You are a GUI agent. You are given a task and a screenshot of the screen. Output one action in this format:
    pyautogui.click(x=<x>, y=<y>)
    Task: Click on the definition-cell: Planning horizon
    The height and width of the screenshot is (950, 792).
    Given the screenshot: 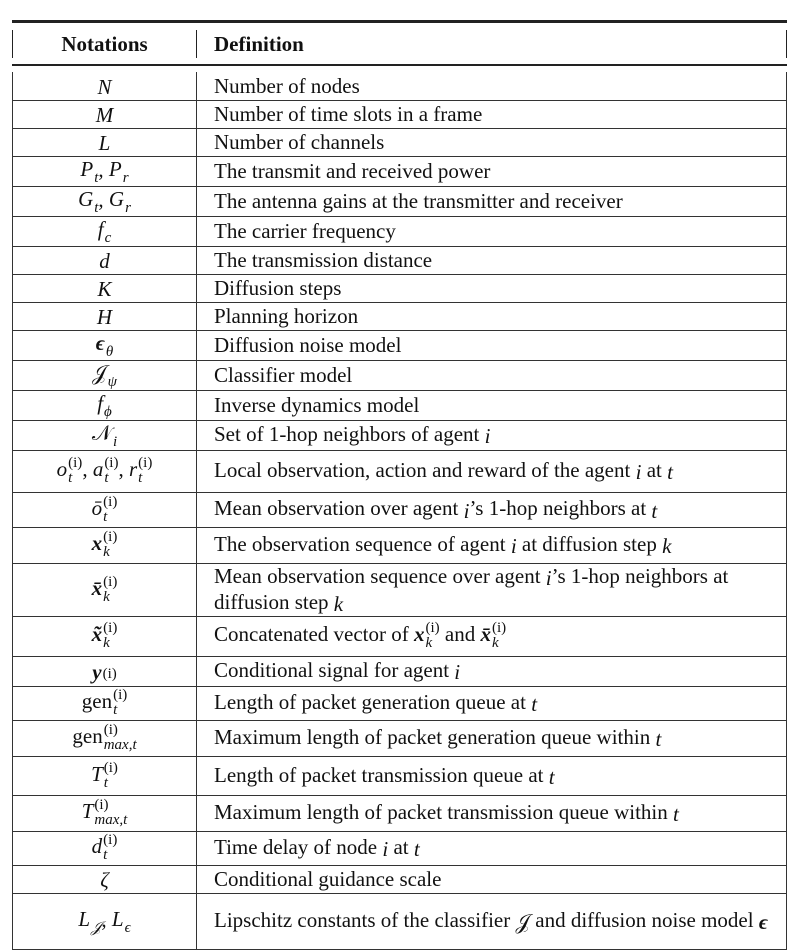 What is the action you would take?
    pyautogui.click(x=491, y=316)
    